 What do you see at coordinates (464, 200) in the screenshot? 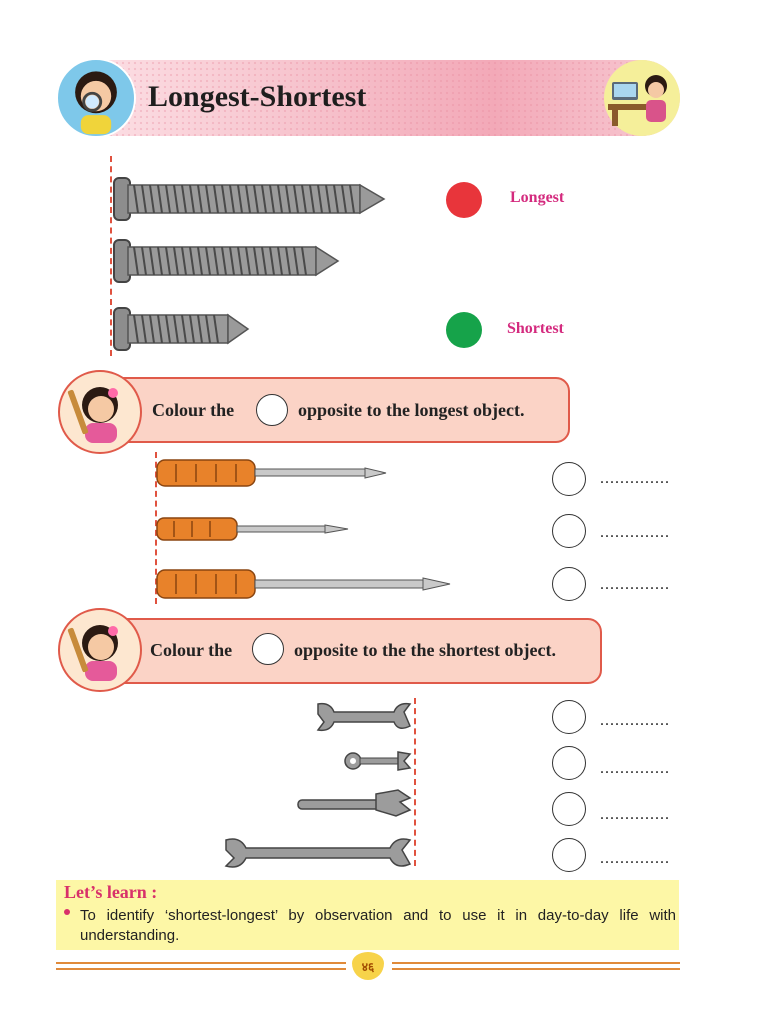
I see `longest-red-dot` at bounding box center [464, 200].